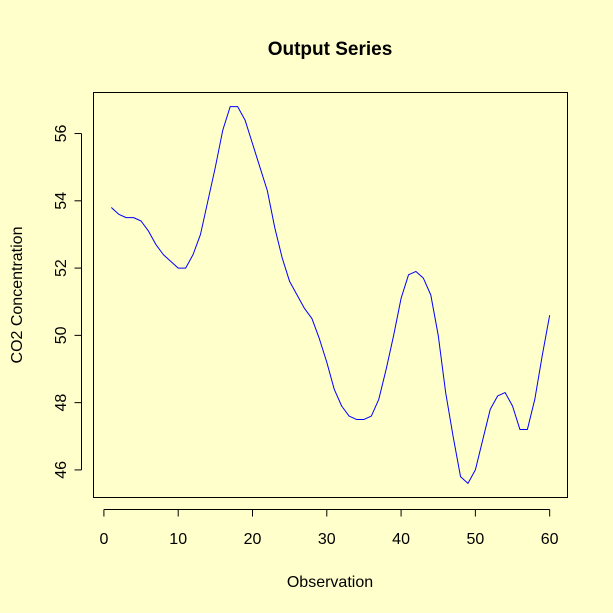 The image size is (613, 613). What do you see at coordinates (401, 539) in the screenshot?
I see `x-tick-label: 40` at bounding box center [401, 539].